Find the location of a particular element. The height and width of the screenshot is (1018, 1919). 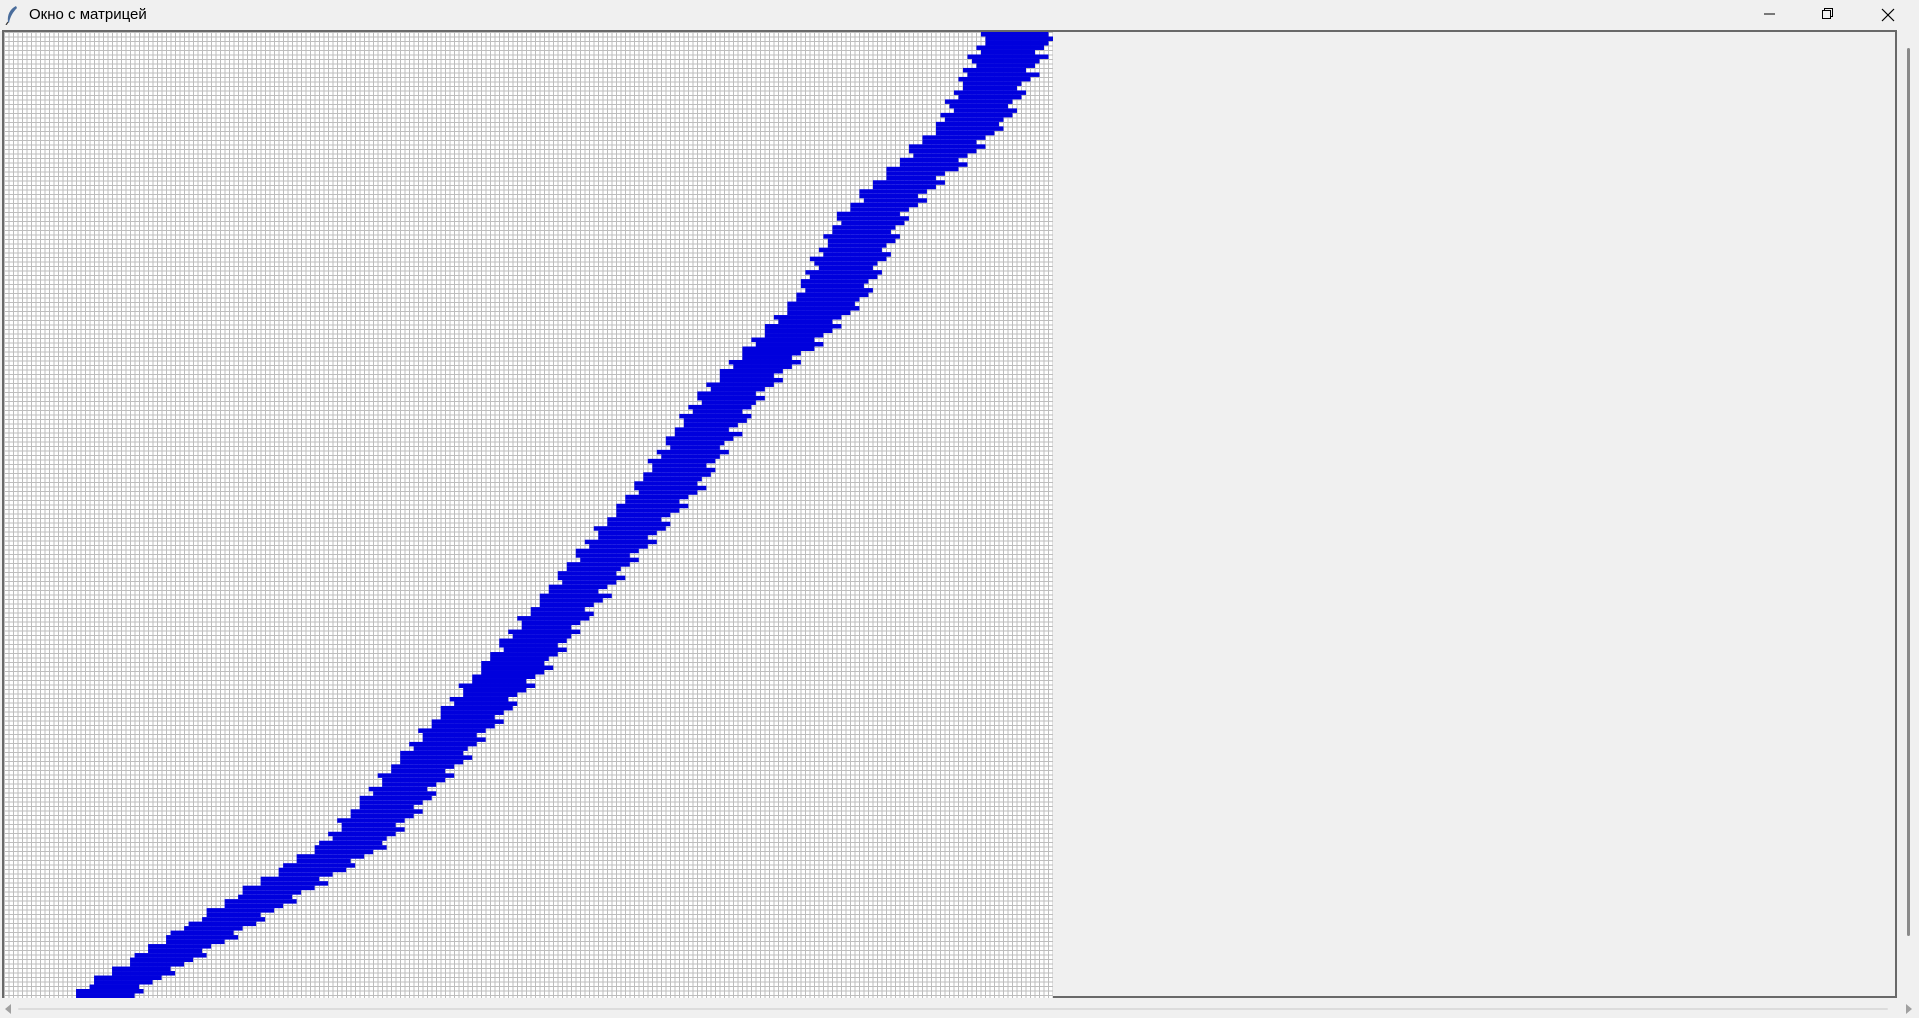

minimize-button is located at coordinates (1770, 15).